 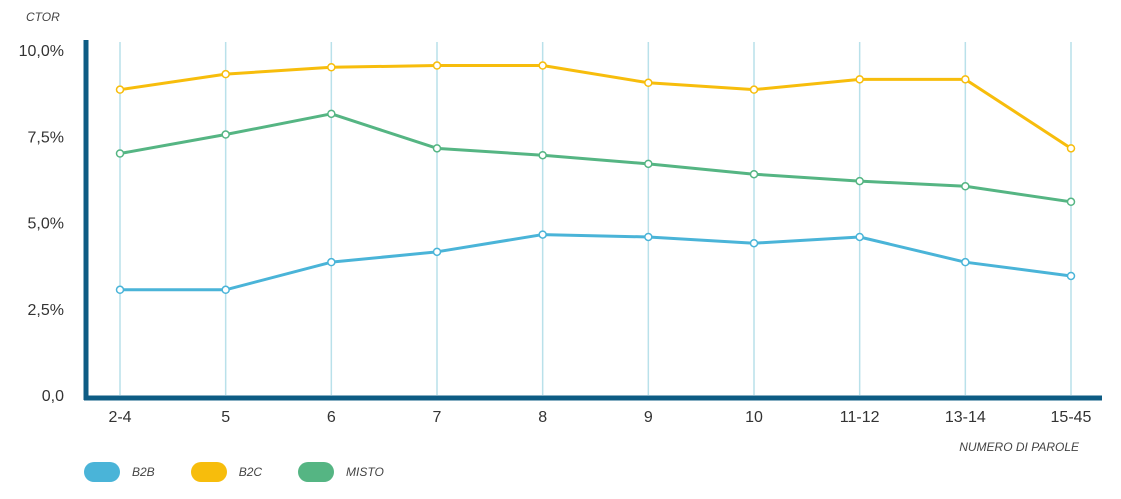 What do you see at coordinates (596, 262) in the screenshot?
I see `series-line-b2b` at bounding box center [596, 262].